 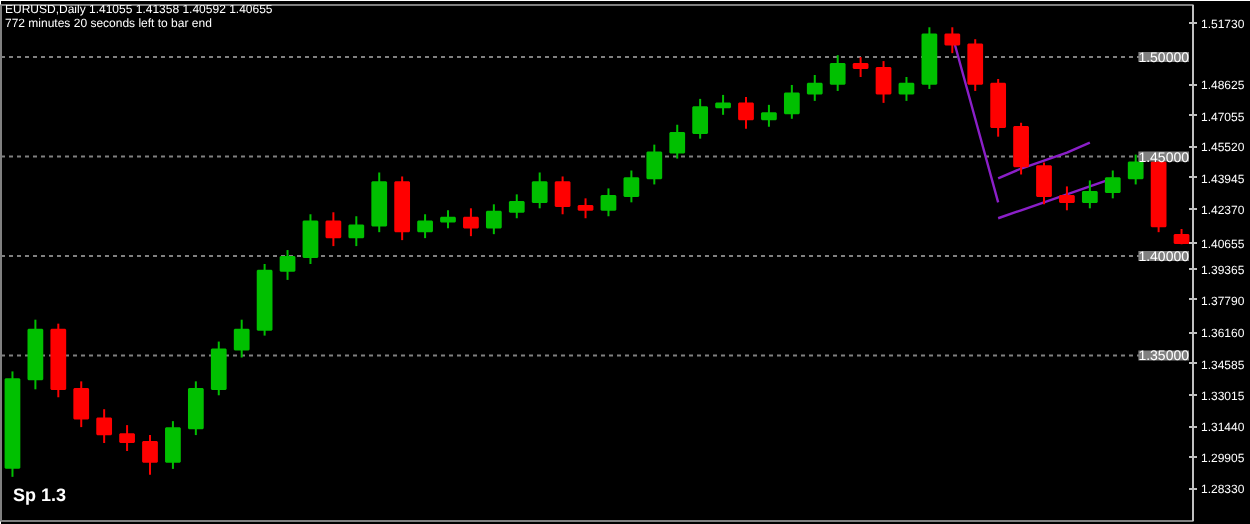 I want to click on annotation: Sp 1.3, so click(x=40, y=495).